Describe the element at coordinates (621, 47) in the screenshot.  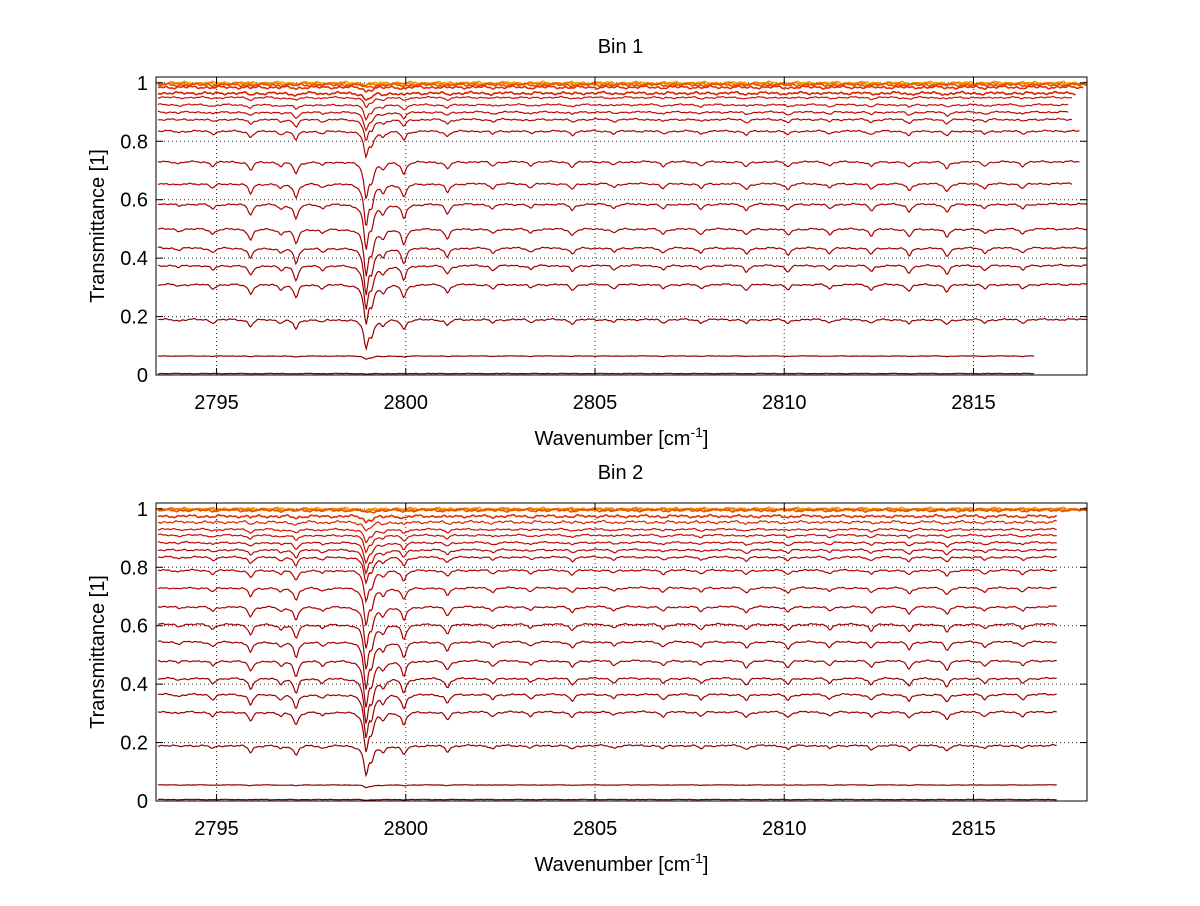
I see `chart-title: Bin 1` at that location.